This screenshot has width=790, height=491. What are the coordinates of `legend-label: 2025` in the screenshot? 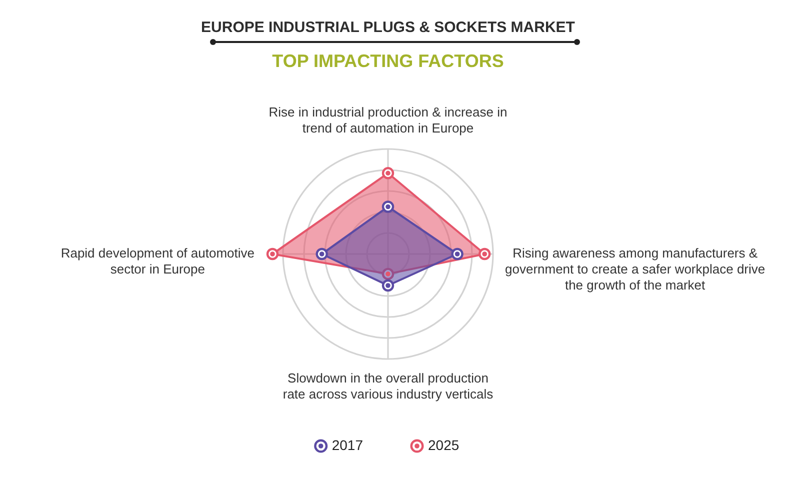 It's located at (444, 444).